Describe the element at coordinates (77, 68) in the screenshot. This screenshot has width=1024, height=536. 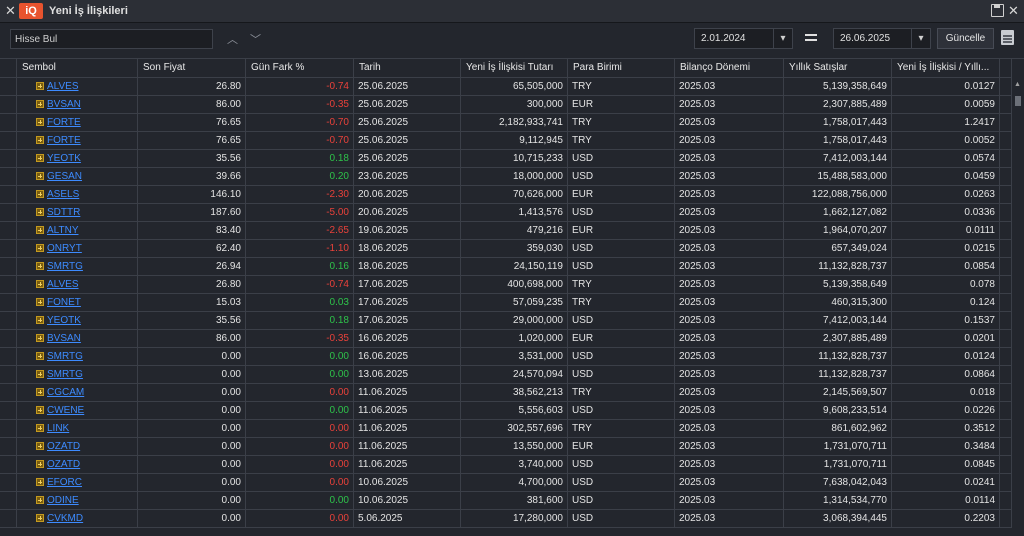
I see `column-sembol-header: Sembol` at that location.